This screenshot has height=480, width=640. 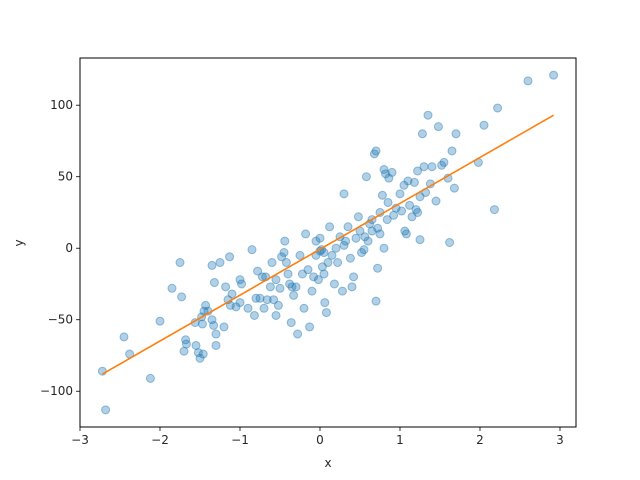 I want to click on x-axis-label: x, so click(x=327, y=463).